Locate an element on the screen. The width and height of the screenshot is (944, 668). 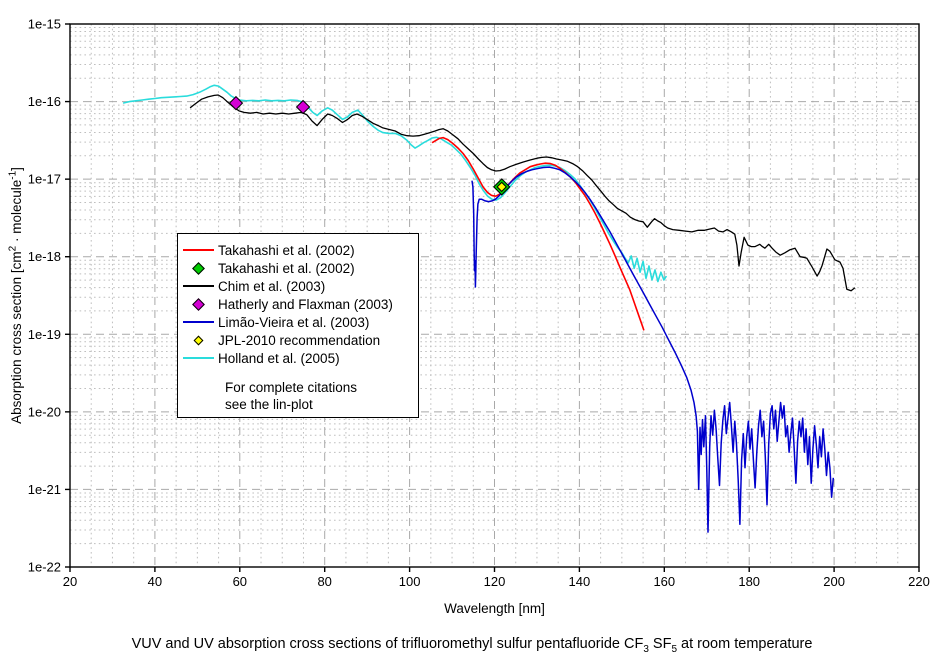
x-tick-label: 140 is located at coordinates (580, 581).